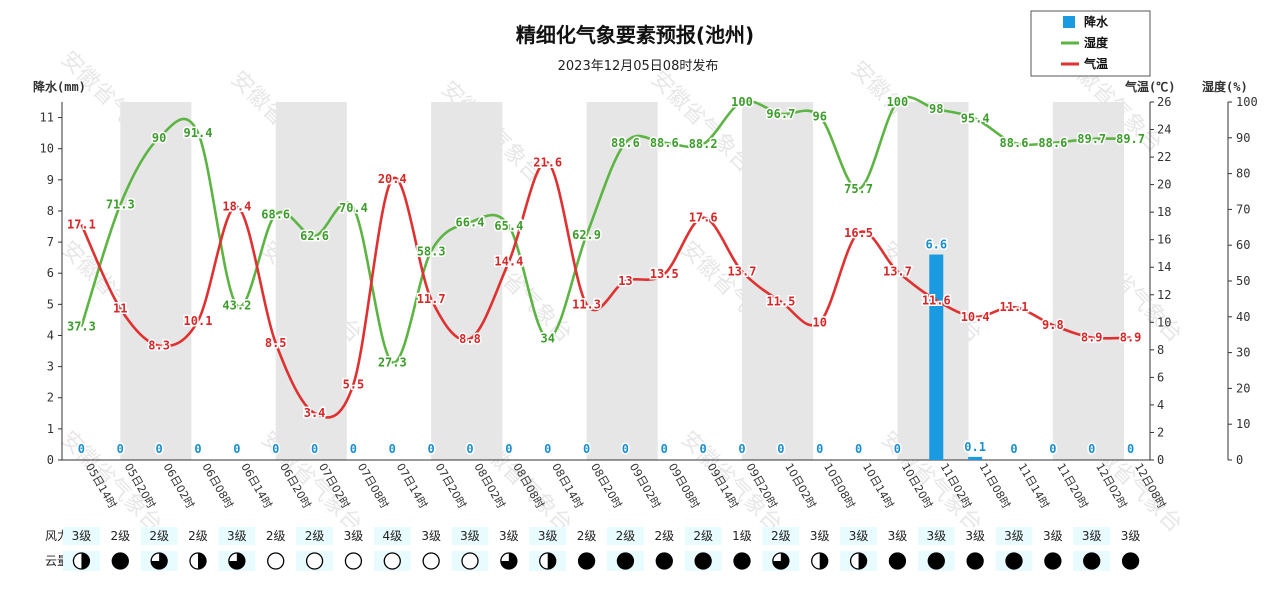 The width and height of the screenshot is (1280, 600). What do you see at coordinates (1247, 102) in the screenshot?
I see `y-hum-tick-label: 100` at bounding box center [1247, 102].